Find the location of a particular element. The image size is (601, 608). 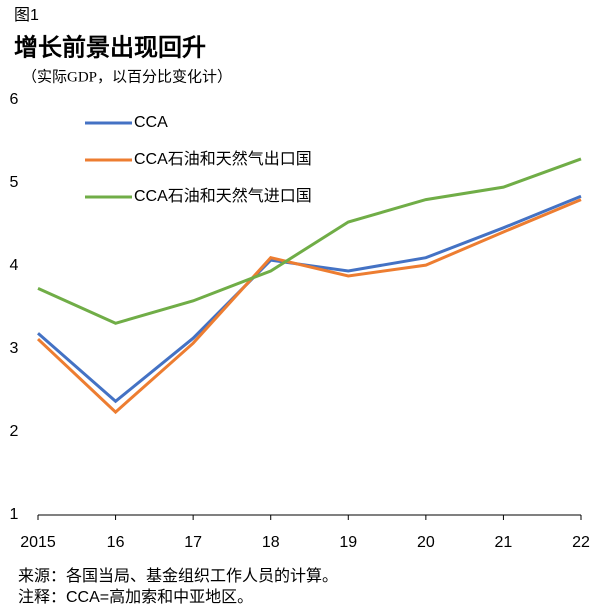

x-tick-label: 19 is located at coordinates (348, 542).